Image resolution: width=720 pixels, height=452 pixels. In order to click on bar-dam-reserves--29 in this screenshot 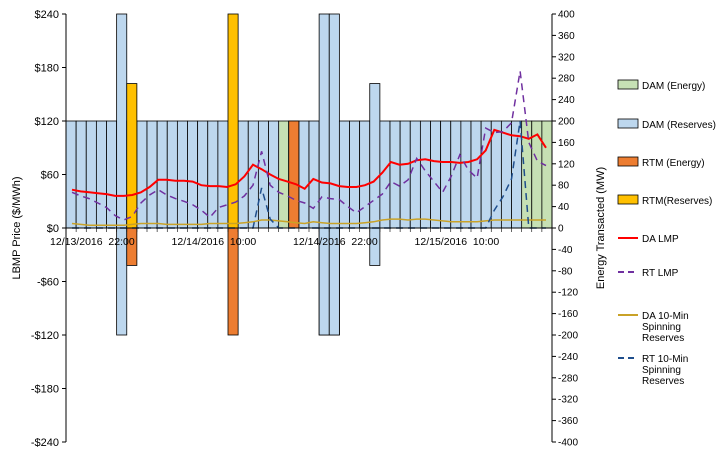, I will do `click(365, 174)`.